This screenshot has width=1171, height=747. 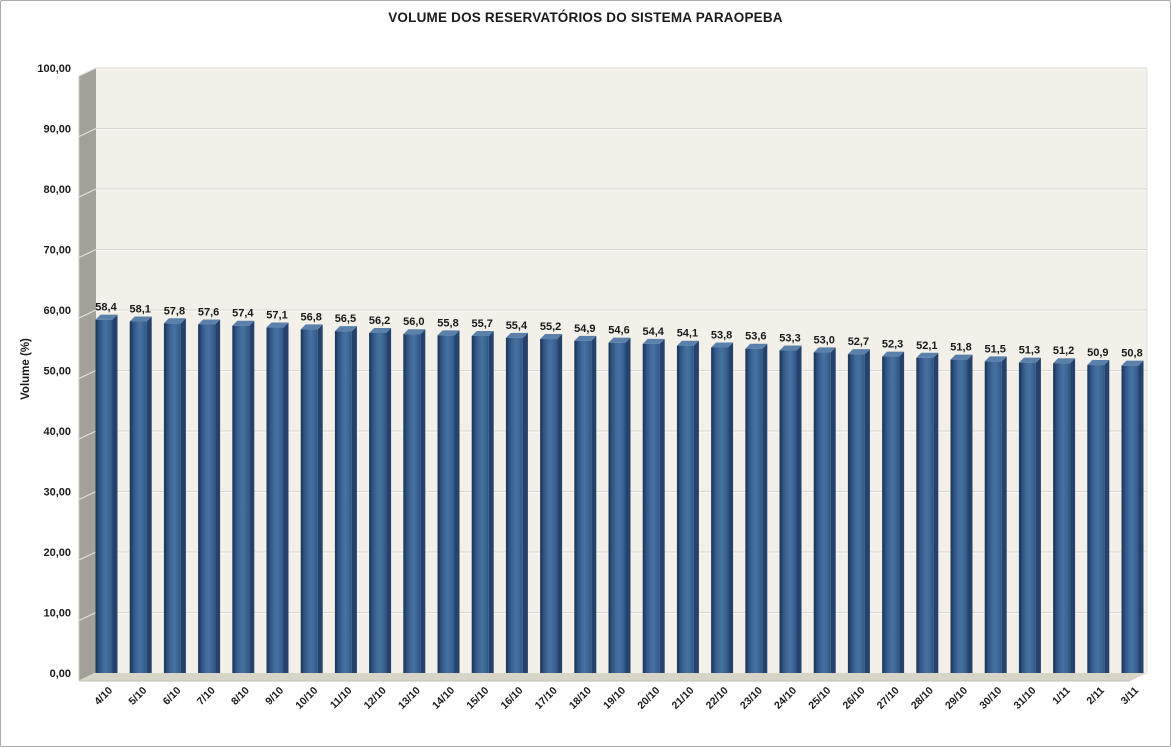 I want to click on floor-3d, so click(x=613, y=677).